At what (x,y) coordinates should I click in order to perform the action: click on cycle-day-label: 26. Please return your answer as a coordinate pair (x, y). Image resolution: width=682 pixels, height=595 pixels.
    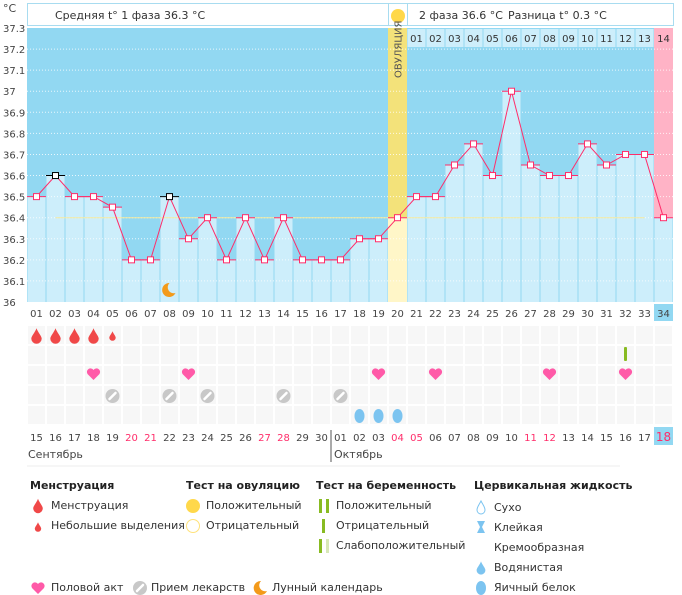
    Looking at the image, I should click on (511, 314).